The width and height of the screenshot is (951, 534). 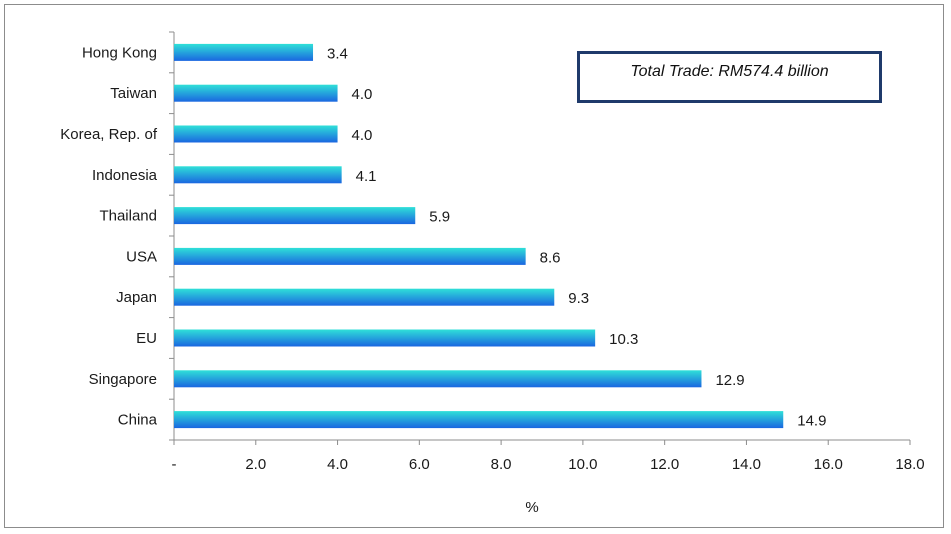 I want to click on value-label: 12.9, so click(x=729, y=380).